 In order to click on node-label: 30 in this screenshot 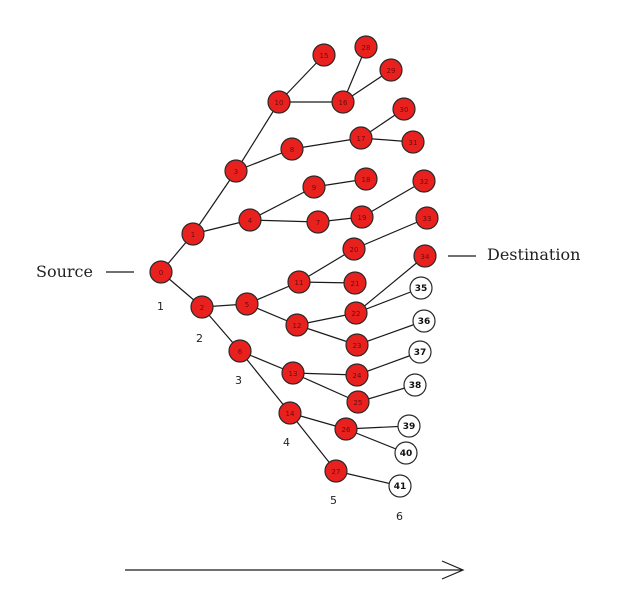, I will do `click(404, 110)`.